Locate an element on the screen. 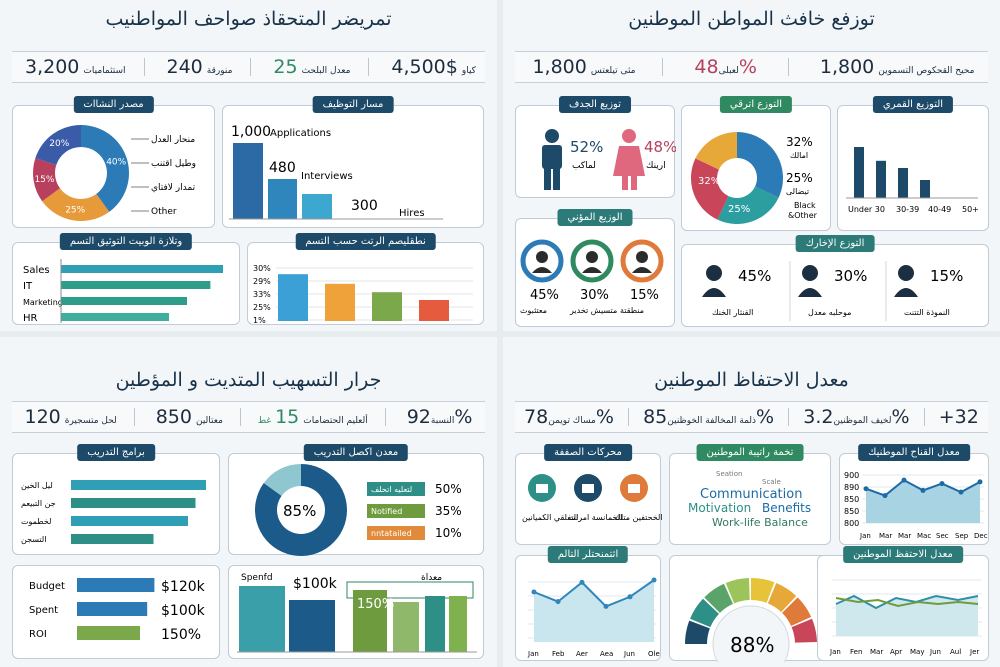 This screenshot has height=667, width=1000. kpi-value: 78% is located at coordinates (569, 417).